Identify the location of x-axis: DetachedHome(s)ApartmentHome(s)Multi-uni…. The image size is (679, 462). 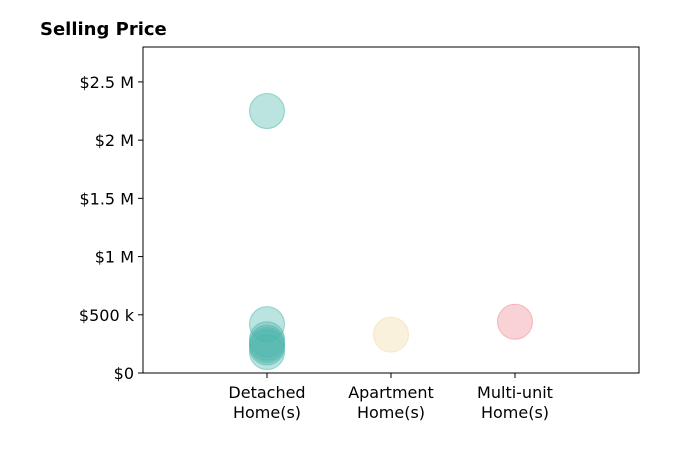
(390, 397).